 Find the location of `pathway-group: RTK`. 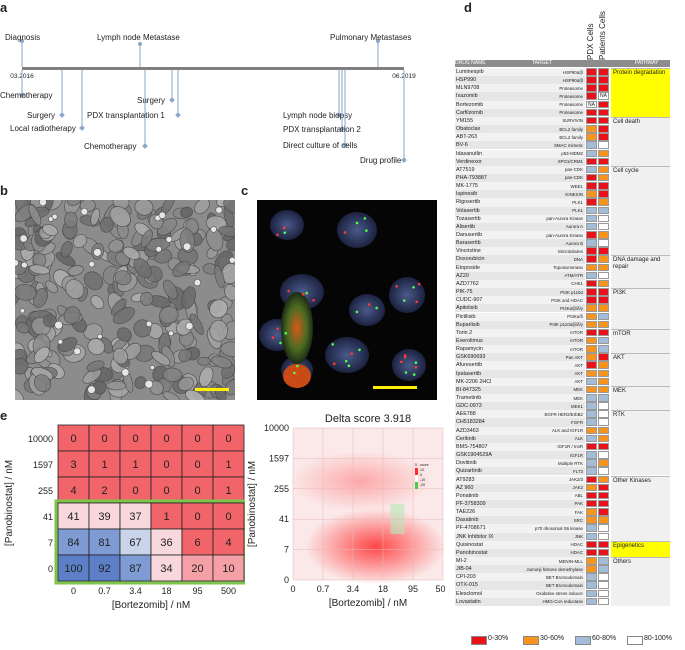

pathway-group: RTK is located at coordinates (640, 443).